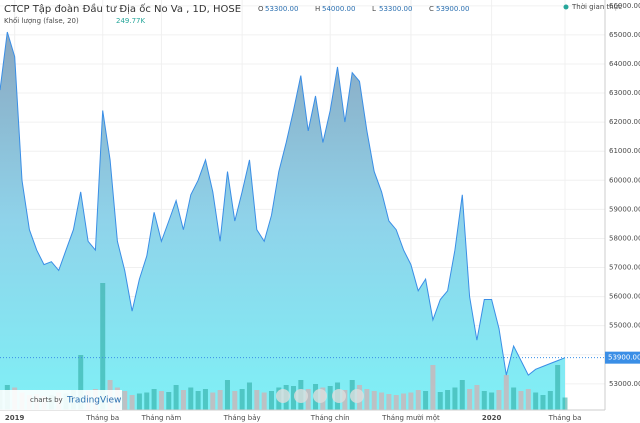  I want to click on x-tick-label: 2019, so click(15, 418).